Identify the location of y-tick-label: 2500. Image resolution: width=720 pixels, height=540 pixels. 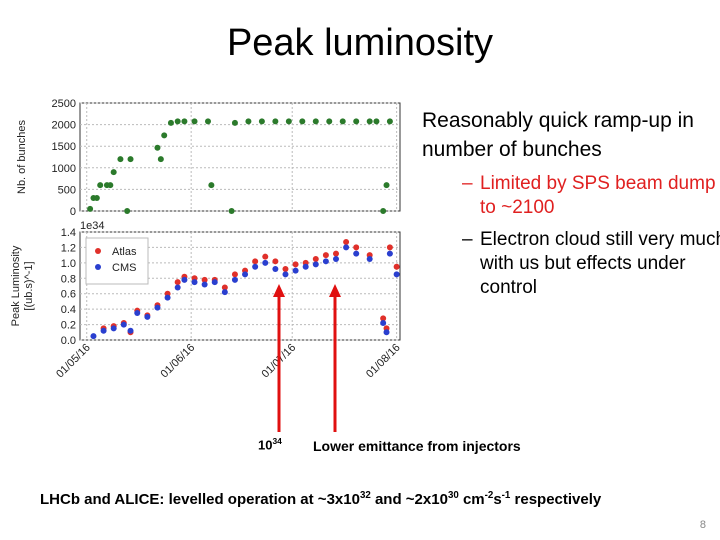
(64, 104).